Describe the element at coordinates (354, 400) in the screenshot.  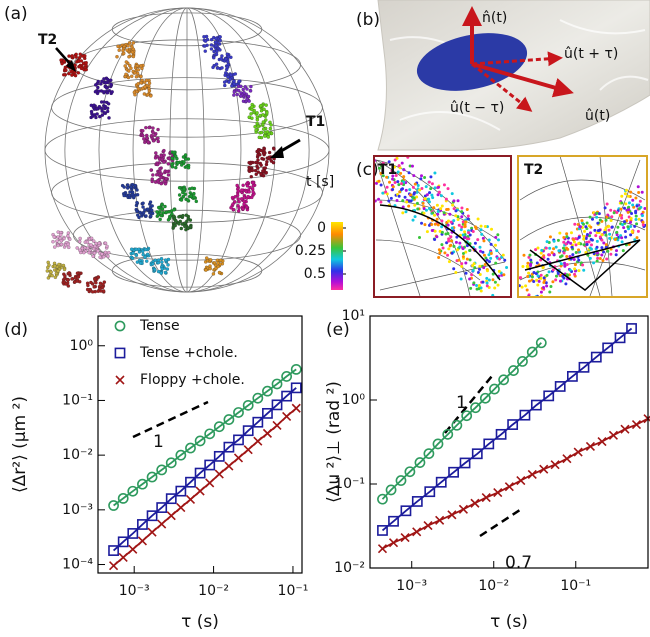
I see `y-tick-label: 10⁰` at that location.